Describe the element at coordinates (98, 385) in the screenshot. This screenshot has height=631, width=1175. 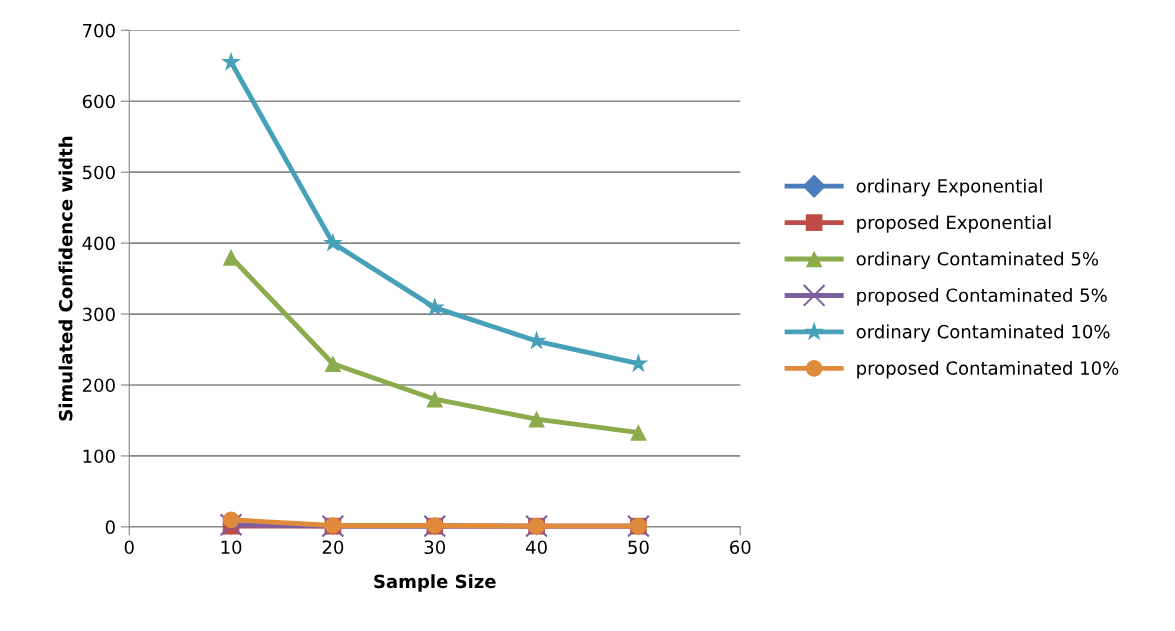
I see `y-tick-label: 200` at that location.